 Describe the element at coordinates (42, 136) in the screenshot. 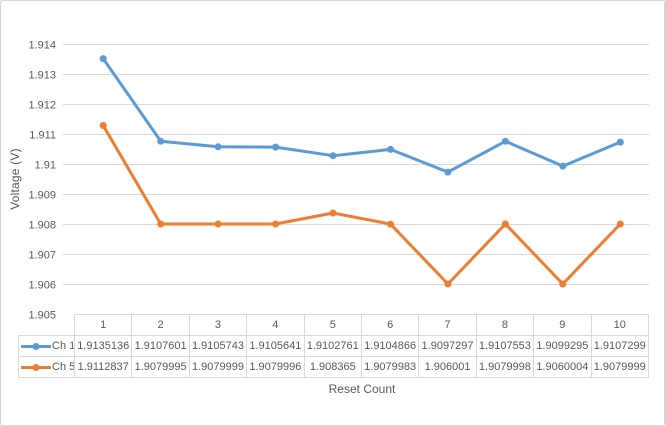

I see `y-tick-label: 1.911` at that location.